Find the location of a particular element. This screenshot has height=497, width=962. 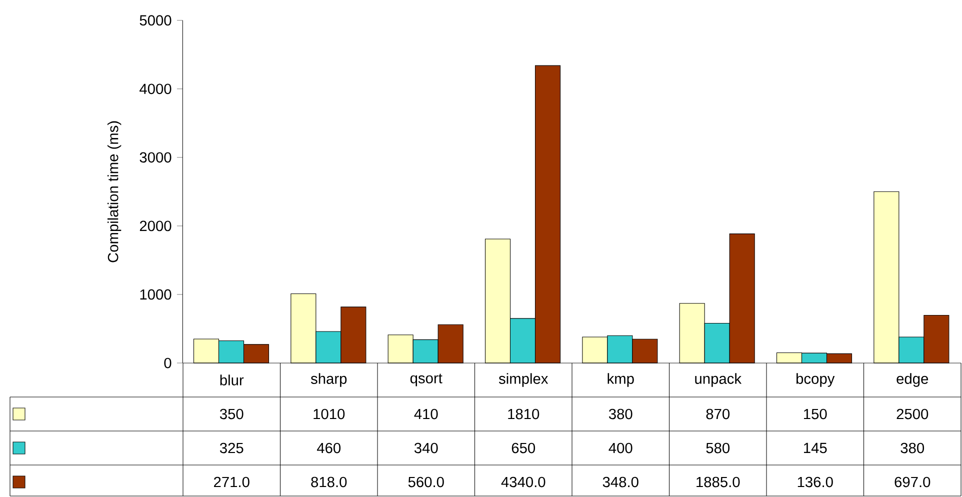

data-label: 150 is located at coordinates (815, 414).